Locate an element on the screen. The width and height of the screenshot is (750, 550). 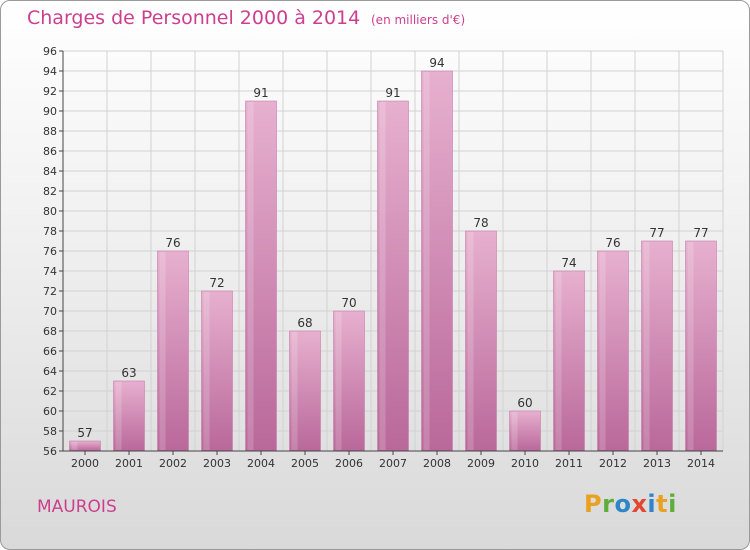
y-tick-label: 60 is located at coordinates (50, 411).